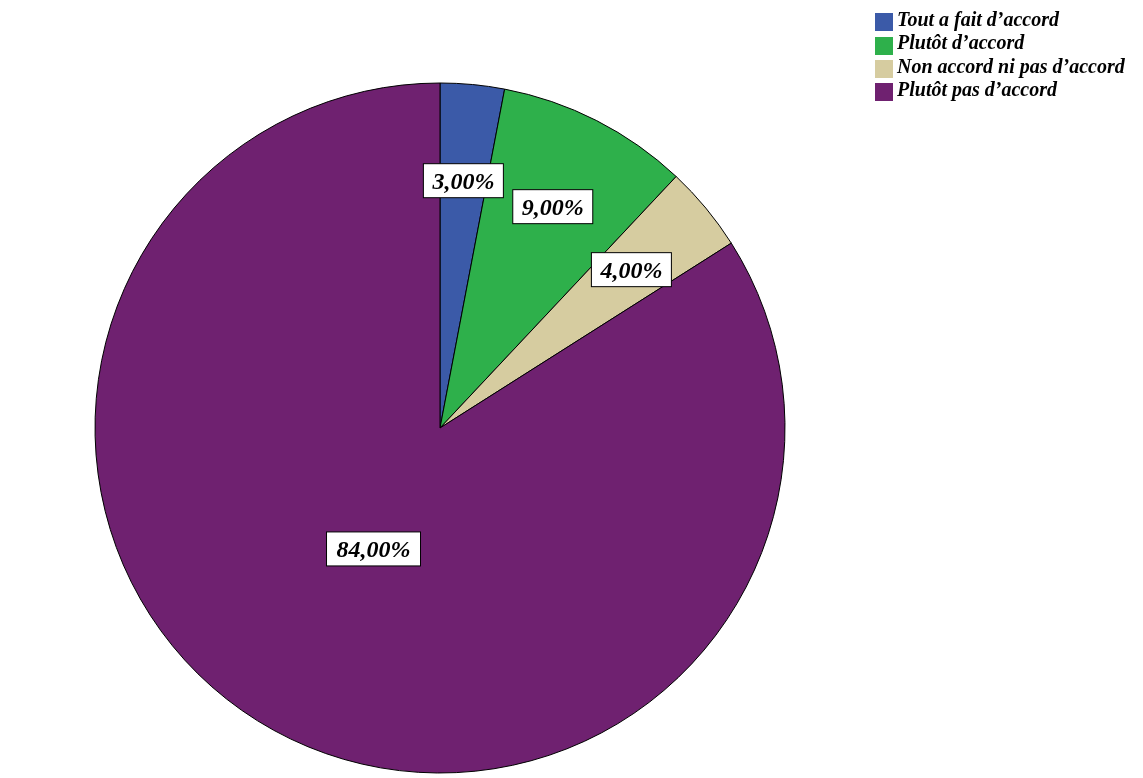 The width and height of the screenshot is (1143, 778). Describe the element at coordinates (463, 180) in the screenshot. I see `data-label: 3,00%` at that location.